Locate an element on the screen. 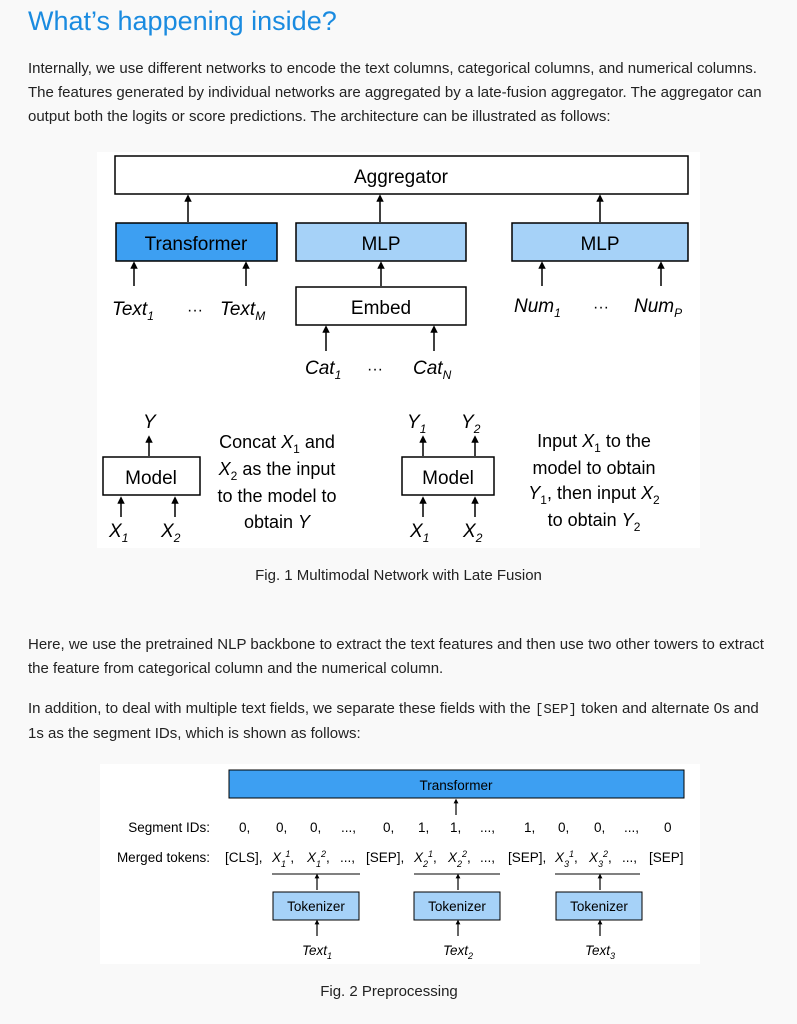 The width and height of the screenshot is (797, 1024). cat-1-label: Cat1 is located at coordinates (323, 370).